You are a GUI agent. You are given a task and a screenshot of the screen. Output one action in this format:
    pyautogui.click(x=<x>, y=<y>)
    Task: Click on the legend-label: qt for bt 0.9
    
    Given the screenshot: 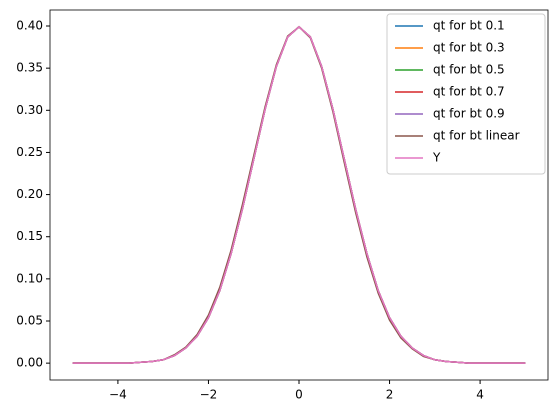 What is the action you would take?
    pyautogui.click(x=469, y=114)
    